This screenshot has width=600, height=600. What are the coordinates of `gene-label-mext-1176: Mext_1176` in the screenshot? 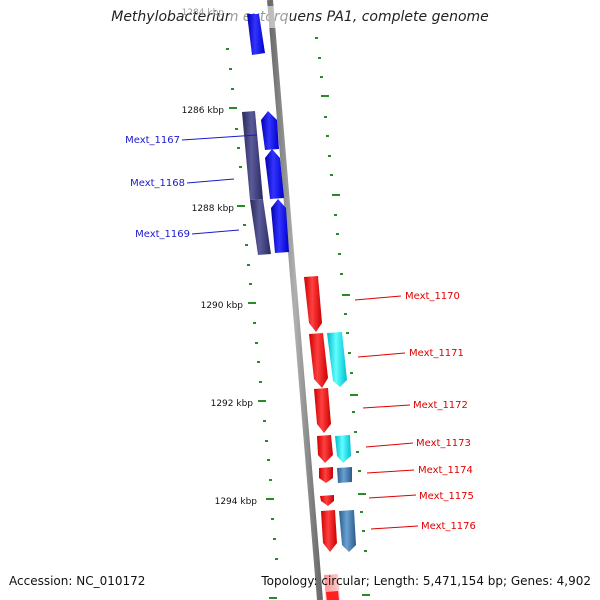 It's located at (448, 526).